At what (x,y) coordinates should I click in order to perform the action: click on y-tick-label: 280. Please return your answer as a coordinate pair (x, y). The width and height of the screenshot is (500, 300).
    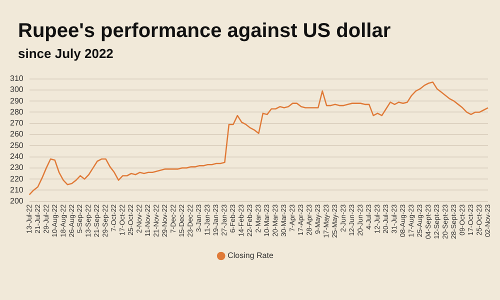
    Looking at the image, I should click on (17, 111).